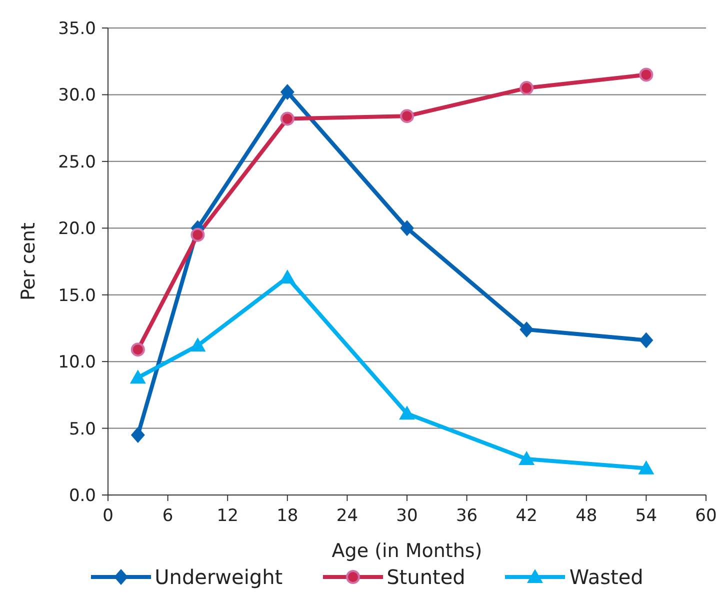 The image size is (726, 594). Describe the element at coordinates (82, 496) in the screenshot. I see `y-tick-label: 0.0` at that location.